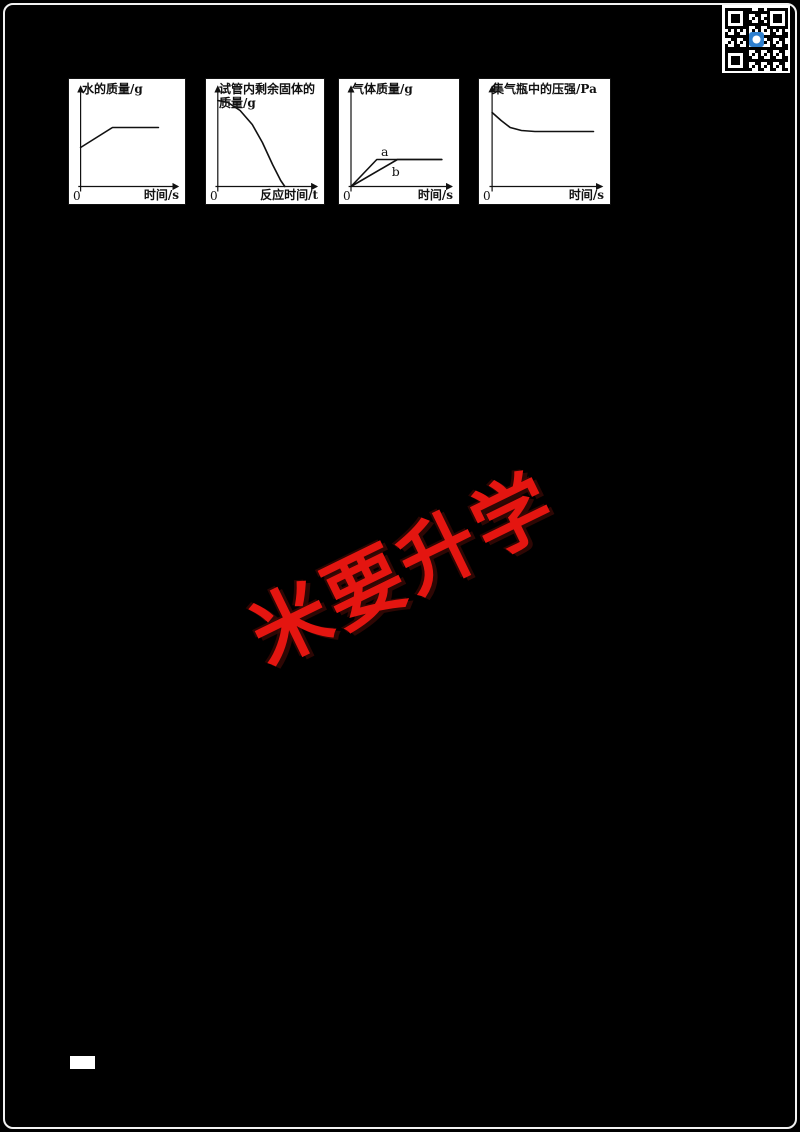  I want to click on x-axis-label: 反应时间/t, so click(289, 195).